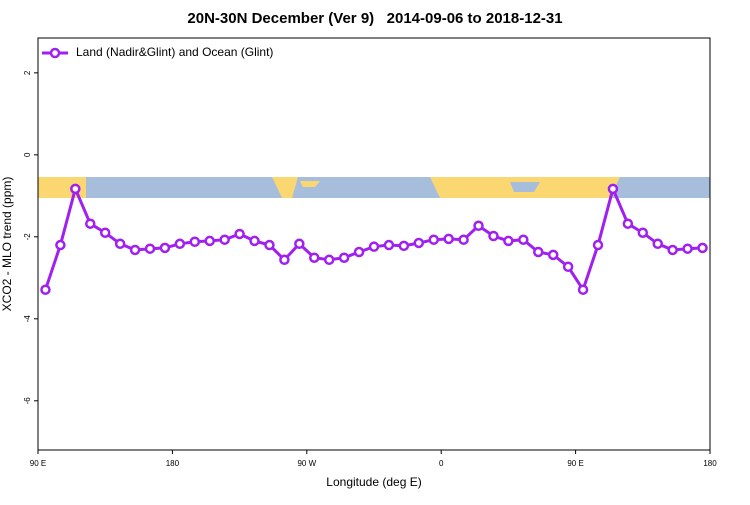  What do you see at coordinates (55, 53) in the screenshot?
I see `legend-marker` at bounding box center [55, 53].